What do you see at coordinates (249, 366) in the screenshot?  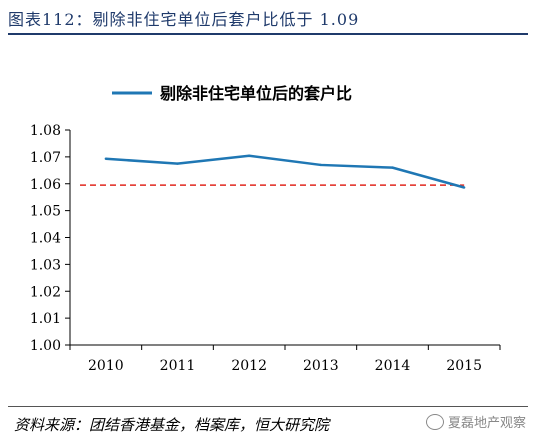 I see `x-tick-label: 2012` at bounding box center [249, 366].